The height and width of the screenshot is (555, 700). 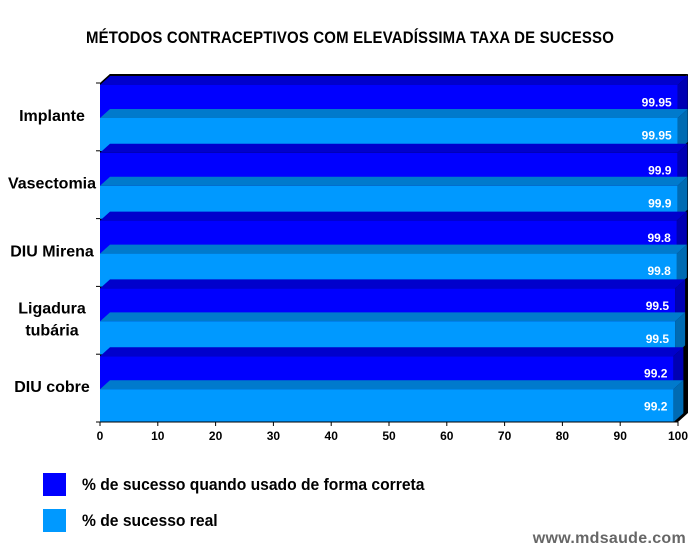 I want to click on data-label-correct-use-2: 99.8, so click(x=659, y=238).